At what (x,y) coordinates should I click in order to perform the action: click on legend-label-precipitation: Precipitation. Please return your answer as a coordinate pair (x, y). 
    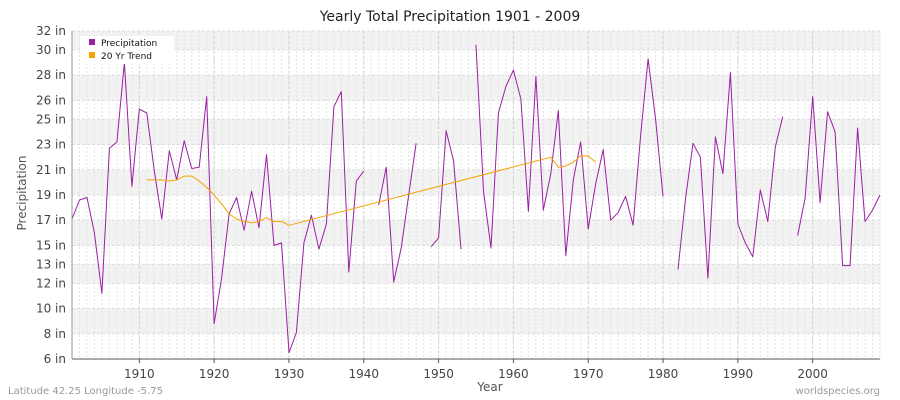
    Looking at the image, I should click on (129, 44).